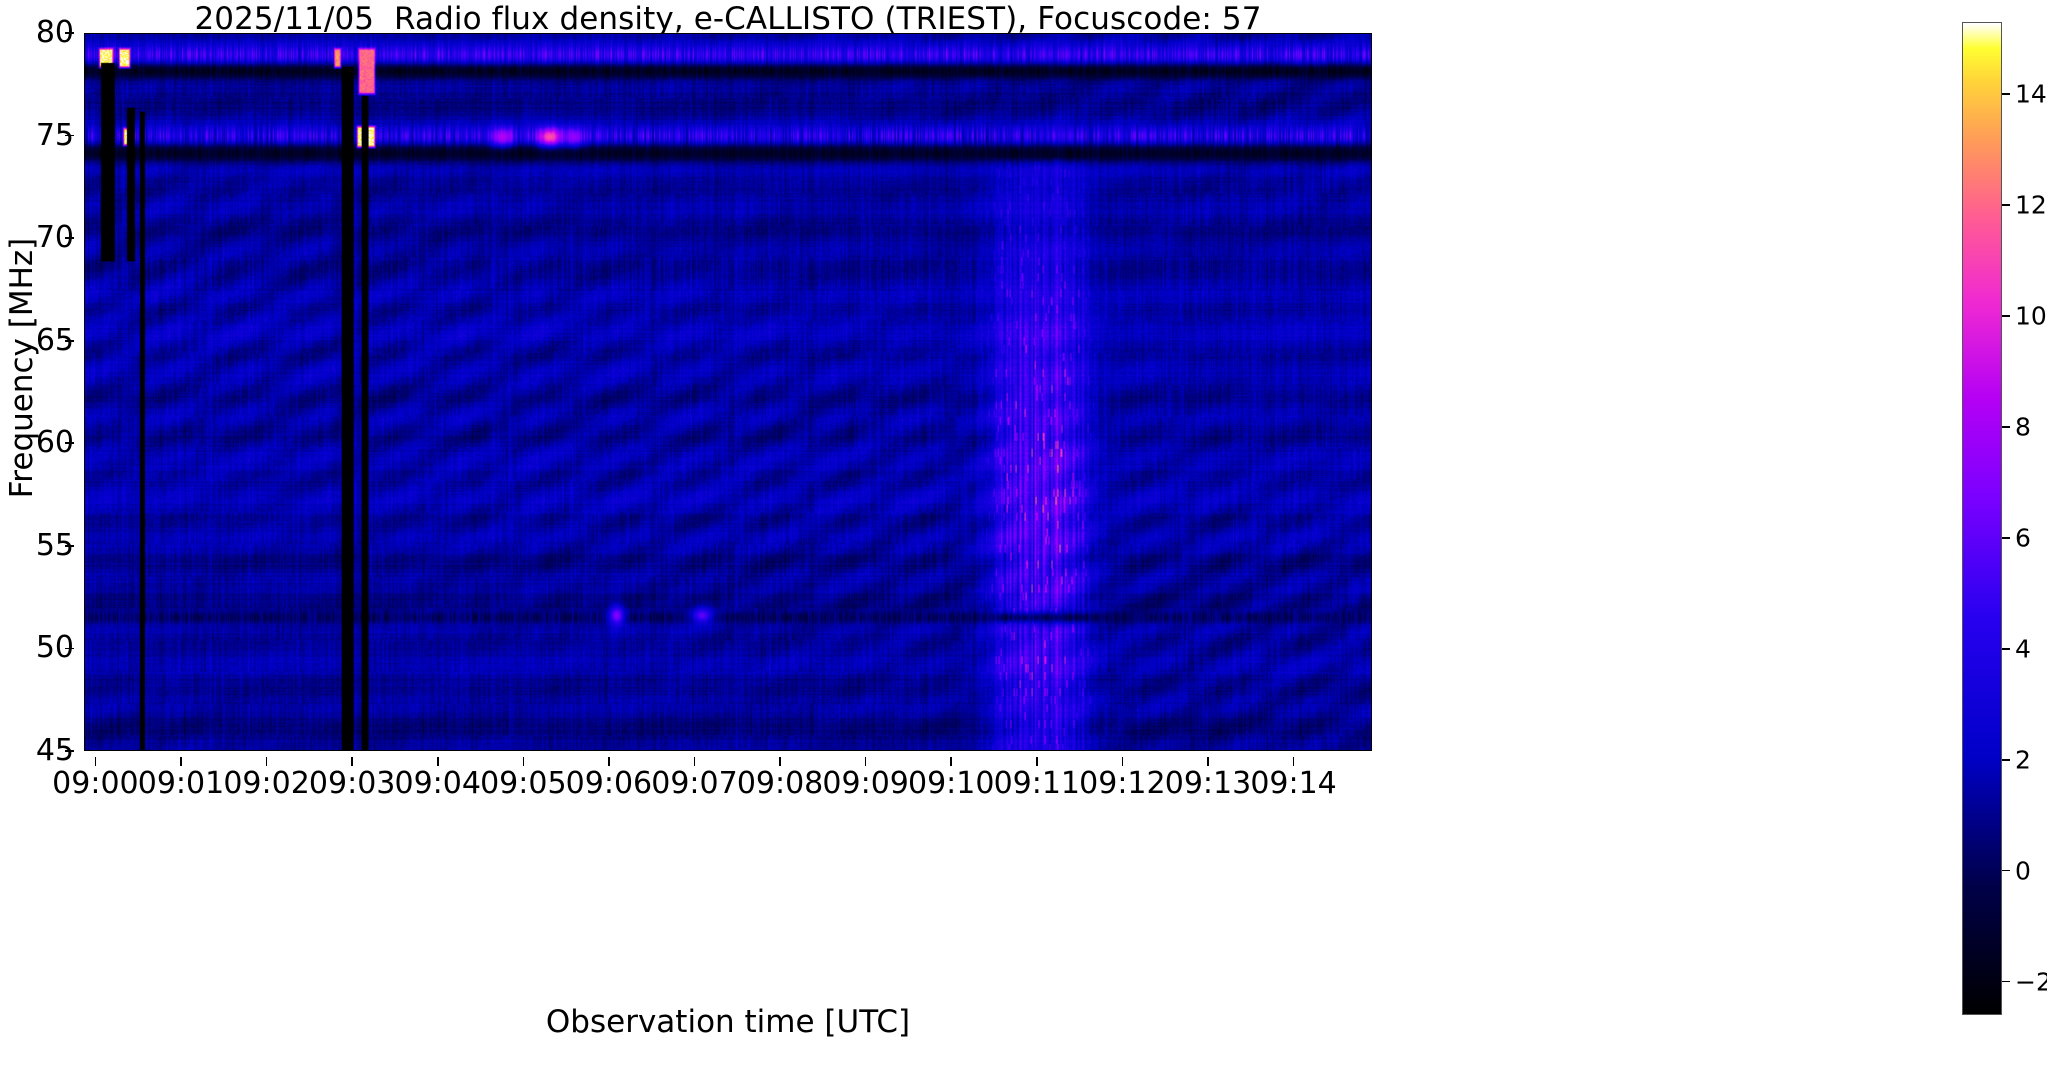 Image resolution: width=2047 pixels, height=1067 pixels. What do you see at coordinates (694, 783) in the screenshot?
I see `x-tick-label: 09:07` at bounding box center [694, 783].